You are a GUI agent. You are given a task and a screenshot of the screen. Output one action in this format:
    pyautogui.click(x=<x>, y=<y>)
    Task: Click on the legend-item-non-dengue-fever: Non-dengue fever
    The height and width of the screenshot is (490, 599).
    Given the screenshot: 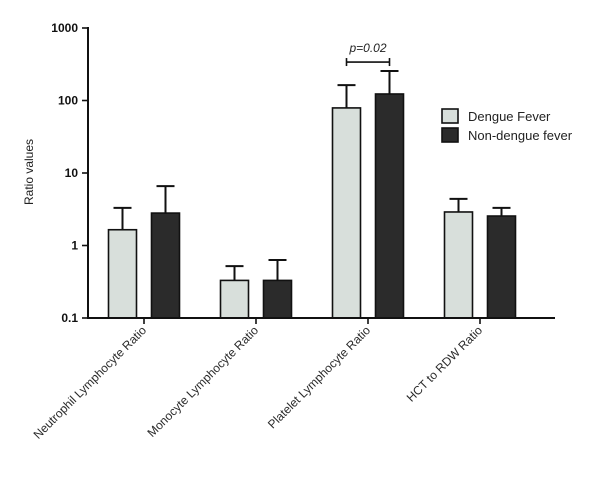 What is the action you would take?
    pyautogui.click(x=507, y=135)
    